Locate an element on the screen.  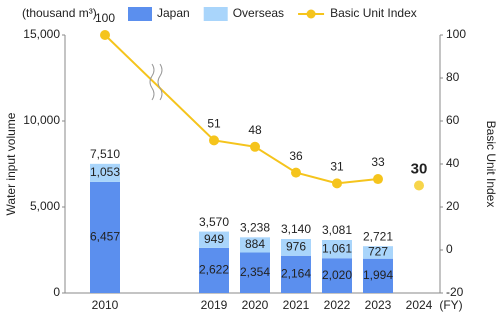
x-tick-label: 2020 is located at coordinates (255, 305).